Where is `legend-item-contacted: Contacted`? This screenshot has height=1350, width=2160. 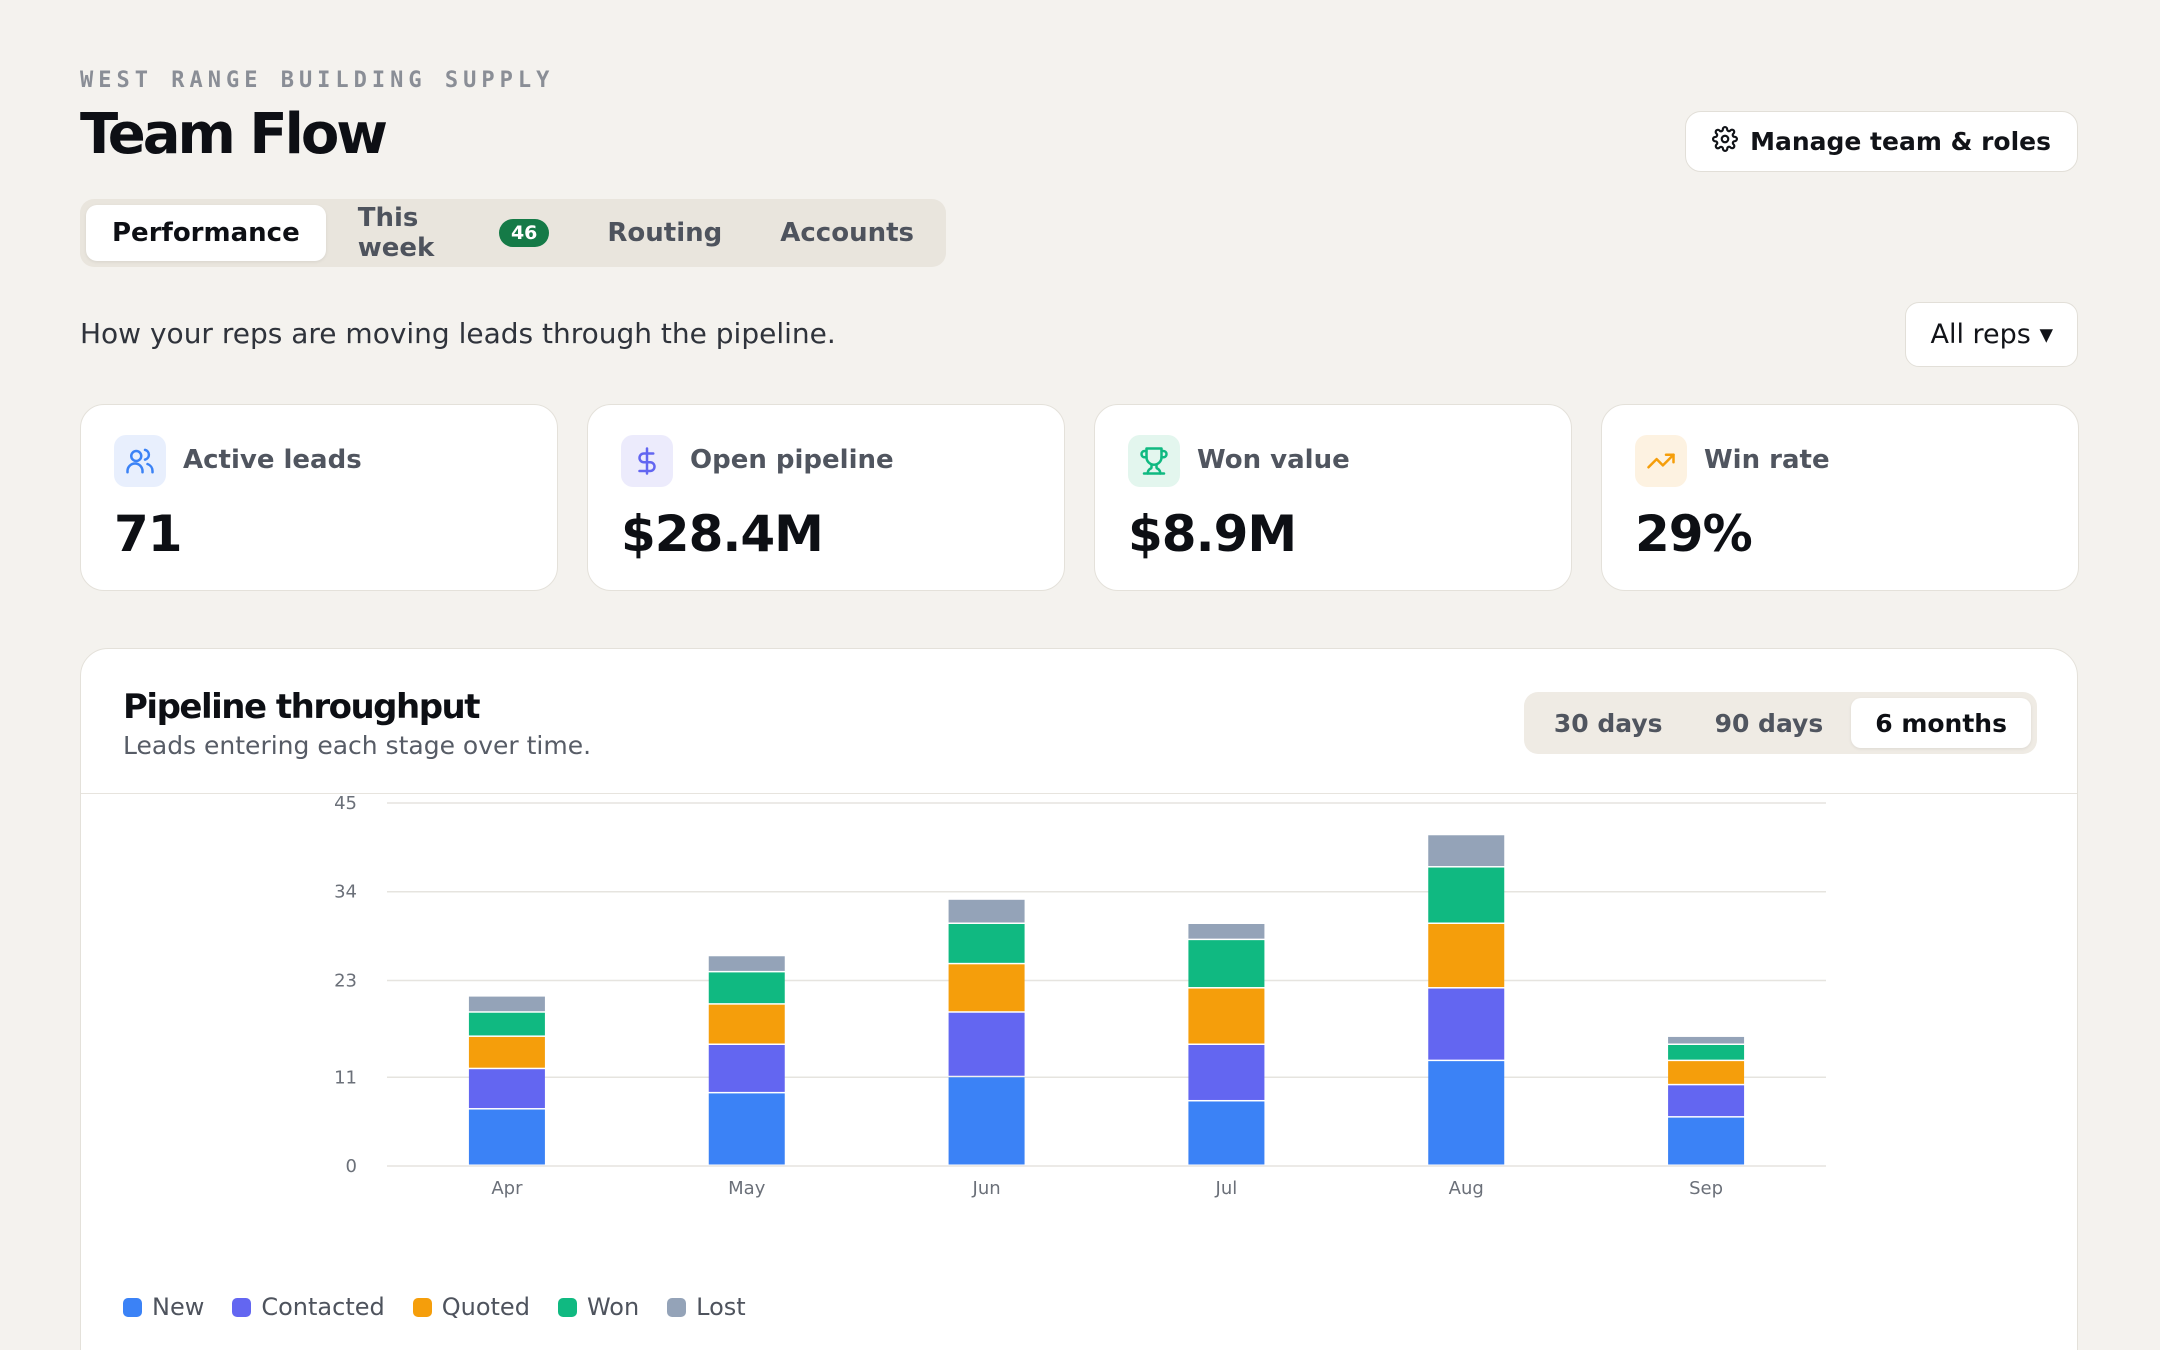 legend-item-contacted: Contacted is located at coordinates (308, 1307).